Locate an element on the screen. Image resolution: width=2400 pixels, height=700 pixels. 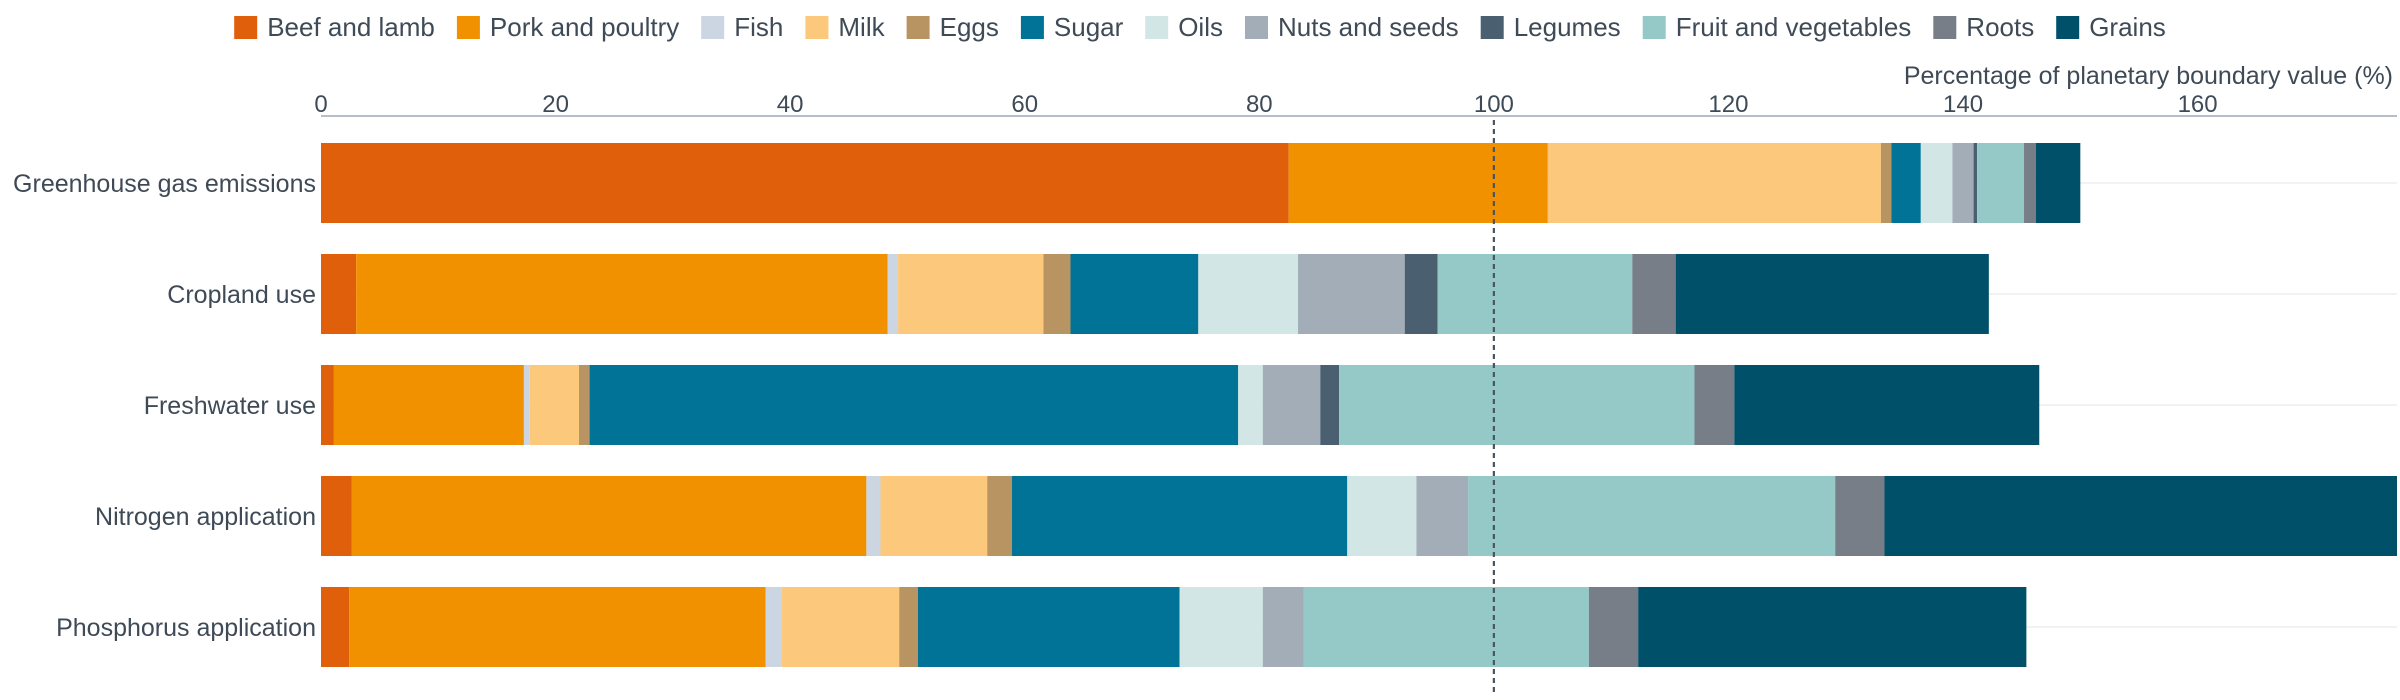
bar-segment-nitrogen-application-fruit-and-vegetables is located at coordinates (1652, 516).